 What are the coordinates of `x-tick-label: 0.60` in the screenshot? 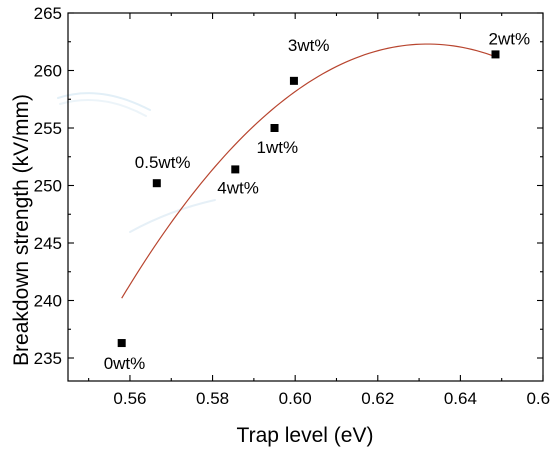 It's located at (295, 398).